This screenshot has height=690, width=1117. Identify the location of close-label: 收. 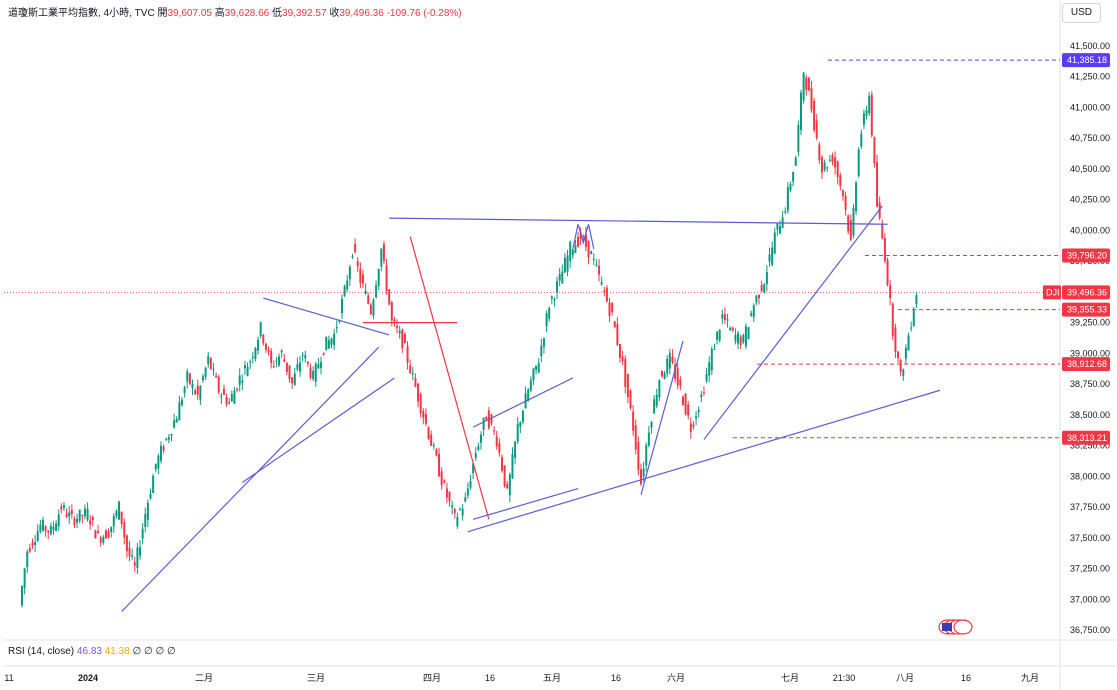
(334, 13).